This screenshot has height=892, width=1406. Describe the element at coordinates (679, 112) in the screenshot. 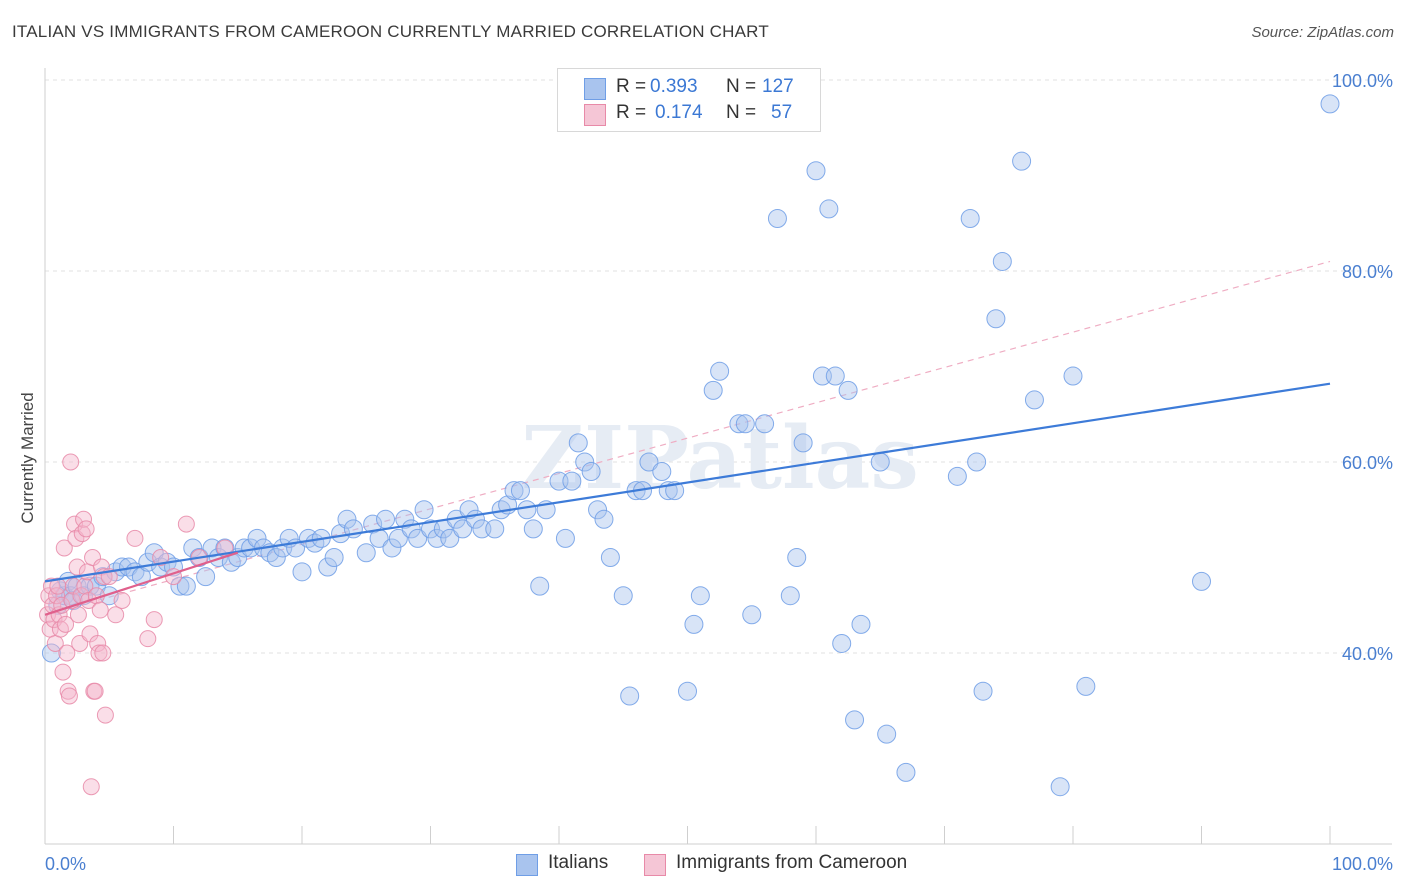

I see `legend-r-value: 0.174` at that location.